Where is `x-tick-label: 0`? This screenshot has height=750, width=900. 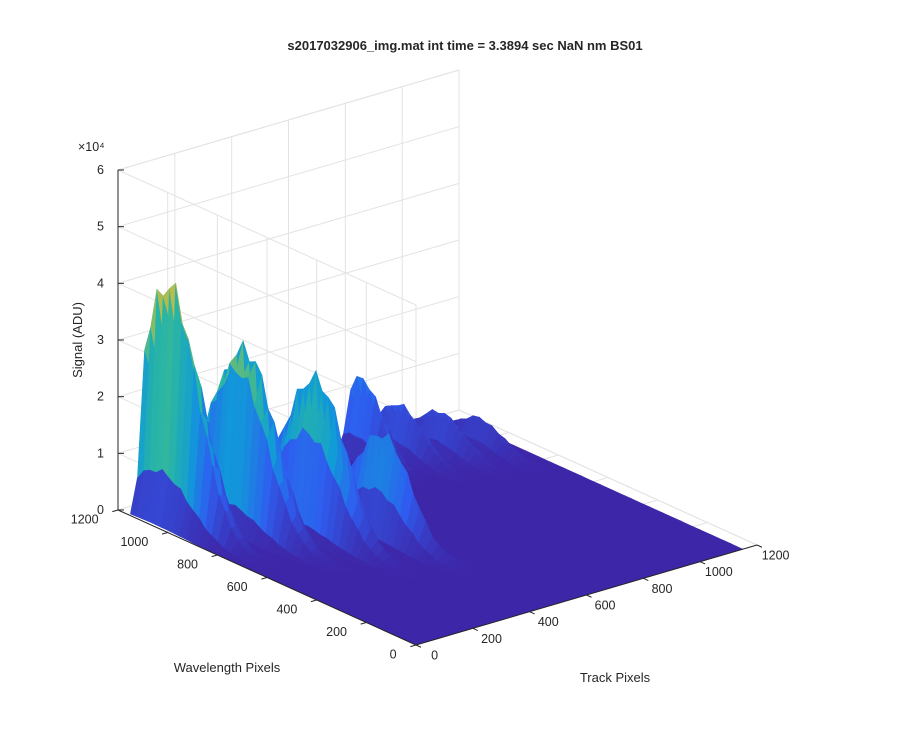 x-tick-label: 0 is located at coordinates (434, 655).